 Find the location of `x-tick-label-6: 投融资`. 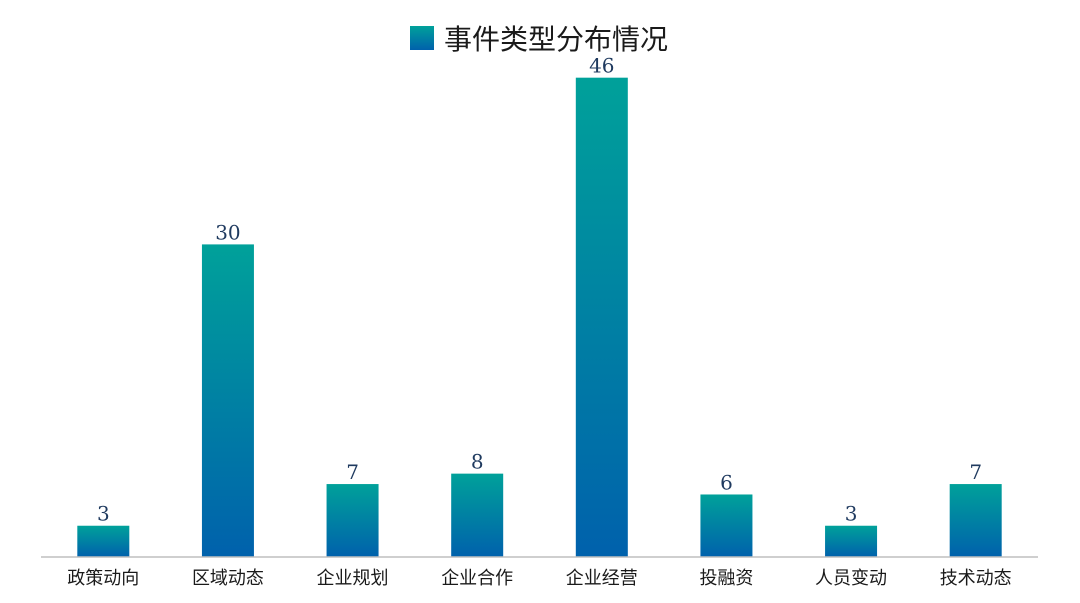

x-tick-label-6: 投融资 is located at coordinates (726, 578).